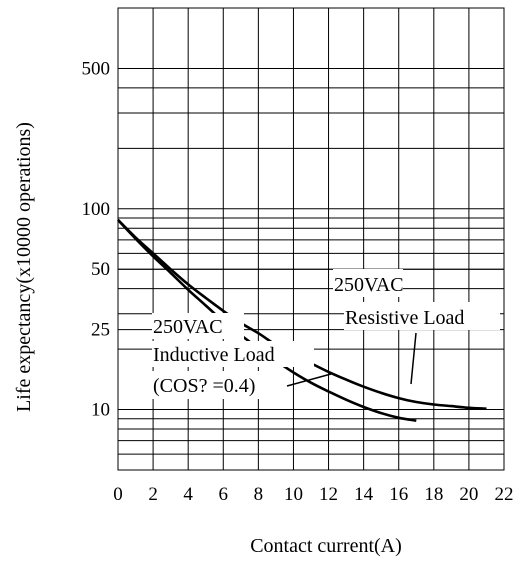  What do you see at coordinates (259, 494) in the screenshot?
I see `x-tick-label-4: 8` at bounding box center [259, 494].